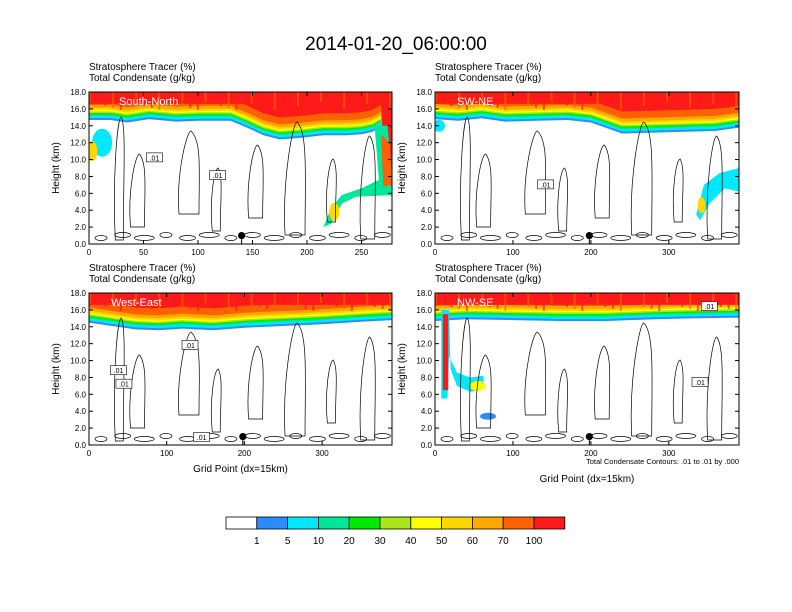 The image size is (792, 612). What do you see at coordinates (78, 361) in the screenshot?
I see `y-tick-label: 10.0` at bounding box center [78, 361].